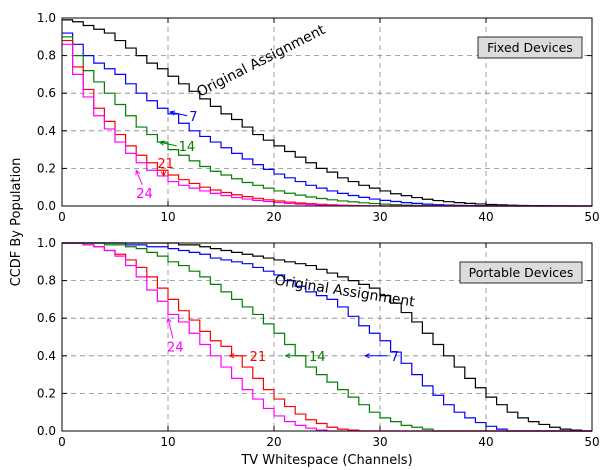  Describe the element at coordinates (326, 460) in the screenshot. I see `x-axis-label: TV Whitespace (Channels)` at that location.